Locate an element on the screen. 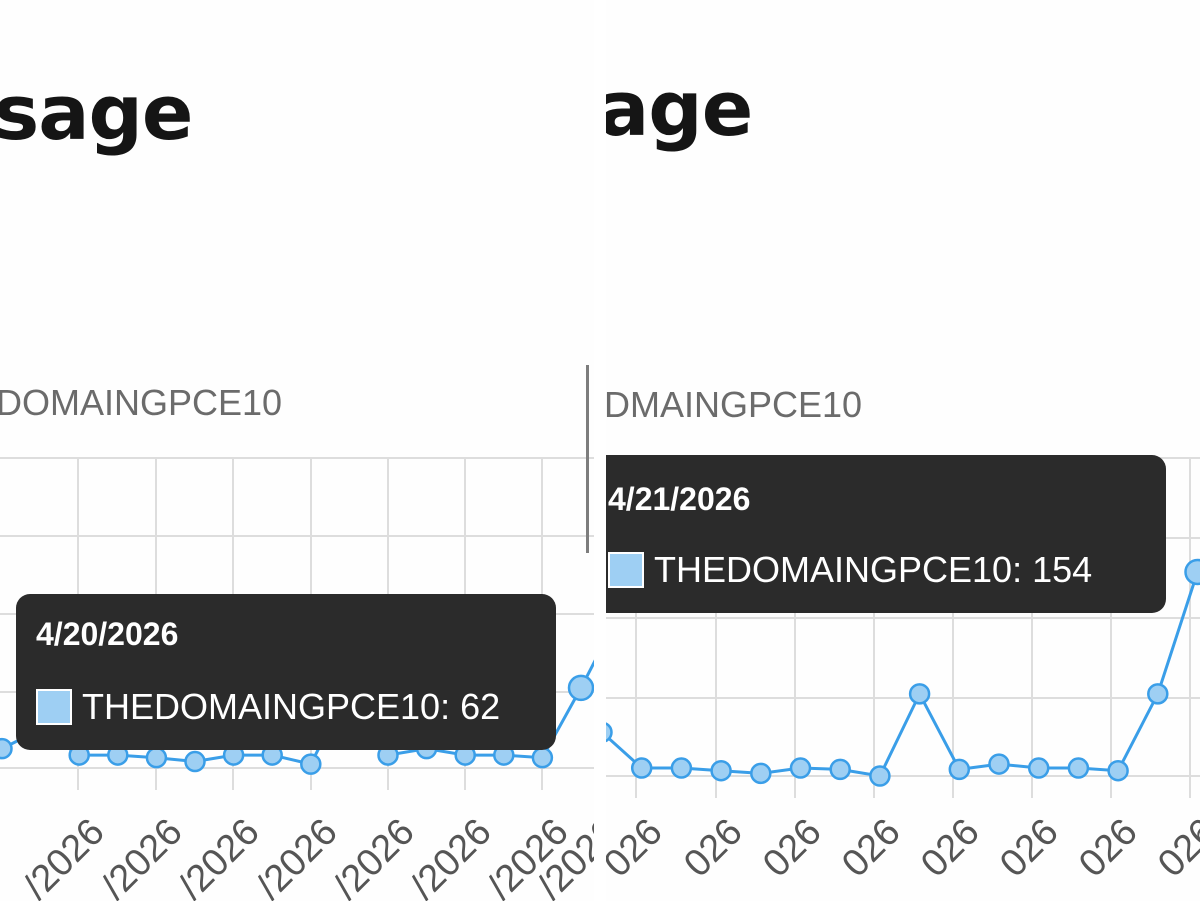 The image size is (1200, 901). series-title: DMAINGPCE10 is located at coordinates (734, 404).